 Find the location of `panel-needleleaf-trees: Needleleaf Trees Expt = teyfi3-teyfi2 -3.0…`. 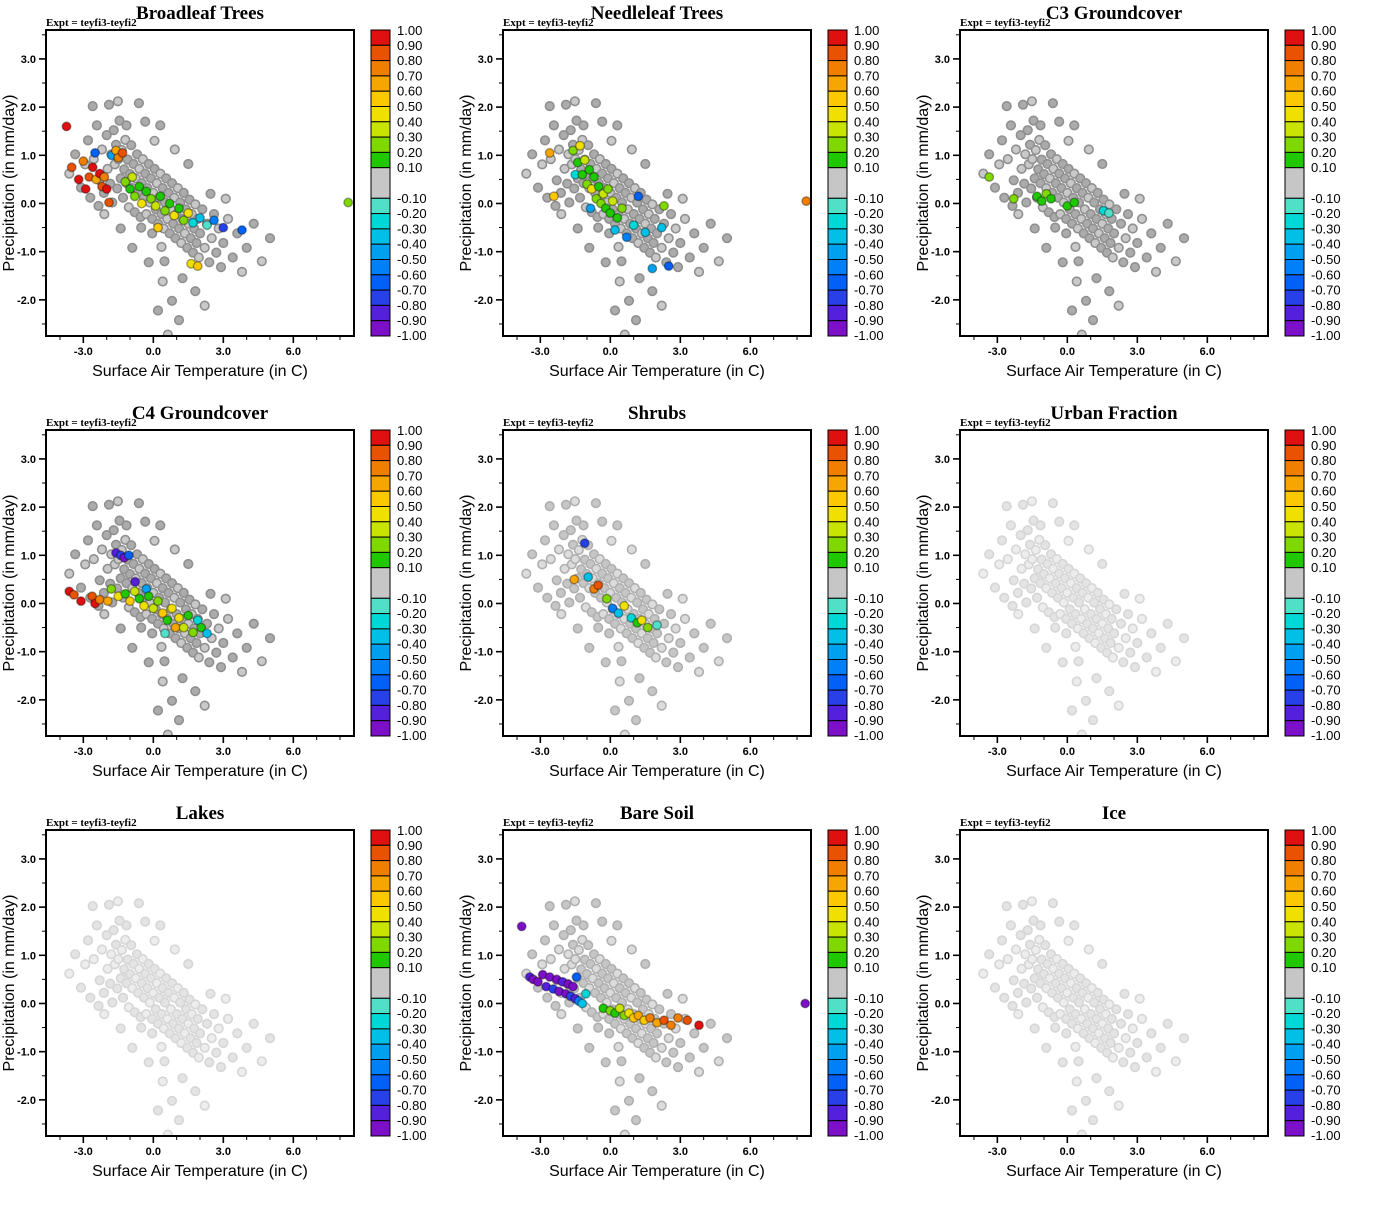

panel-needleleaf-trees: Needleleaf Trees Expt = teyfi3-teyfi2 -3.0… is located at coordinates (685, 200).